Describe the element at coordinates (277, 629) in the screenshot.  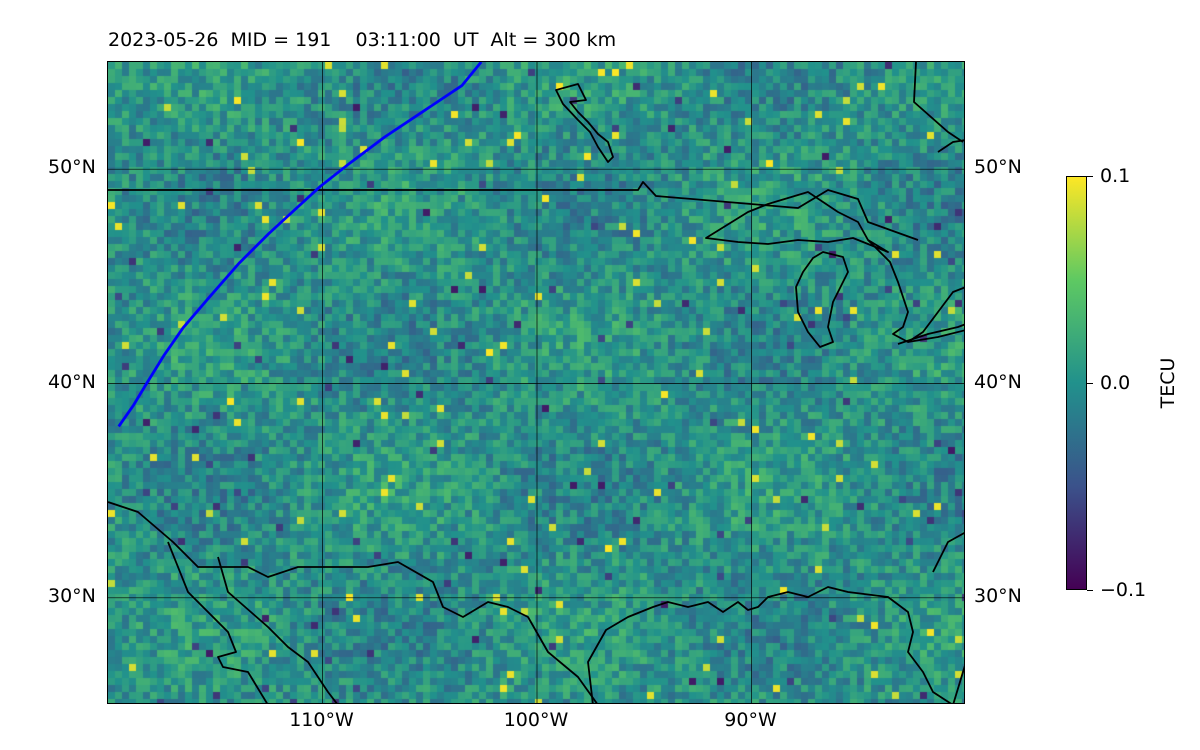
I see `mexico-west-coast` at that location.